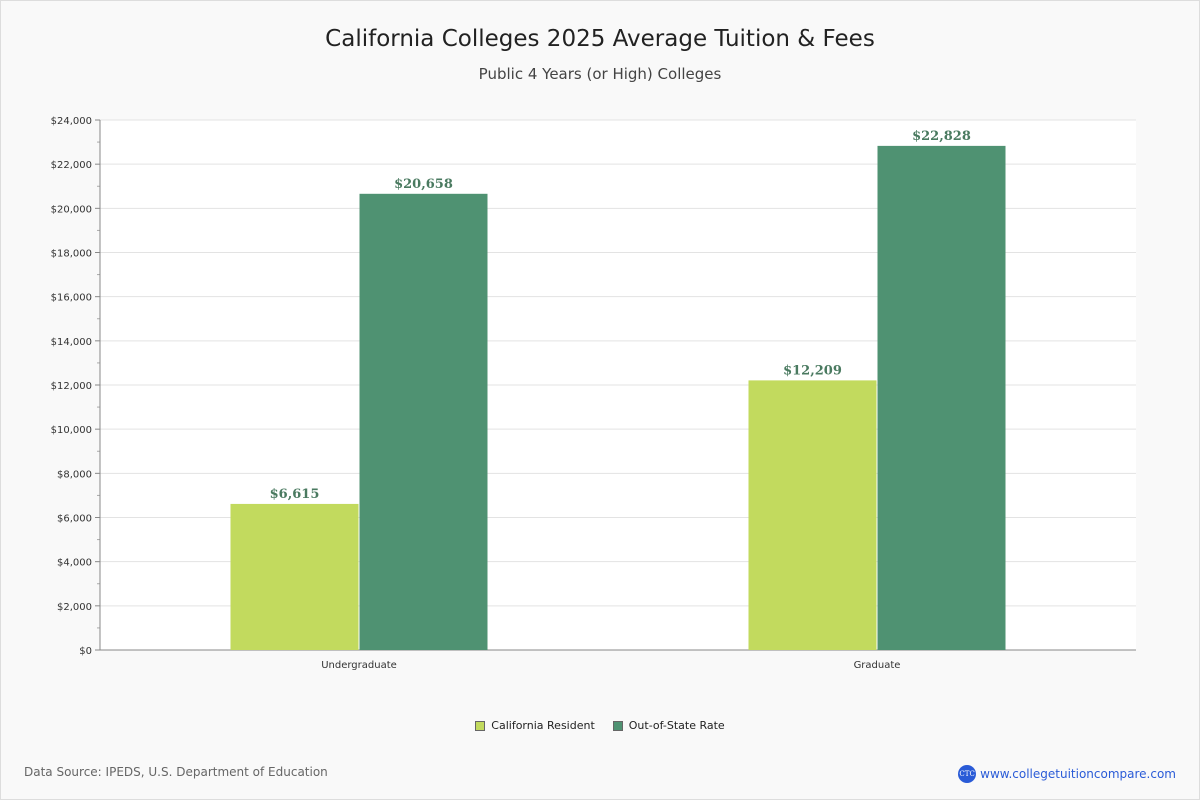 Image resolution: width=1200 pixels, height=800 pixels. What do you see at coordinates (71, 298) in the screenshot?
I see `y-tick-label: $16,000` at bounding box center [71, 298].